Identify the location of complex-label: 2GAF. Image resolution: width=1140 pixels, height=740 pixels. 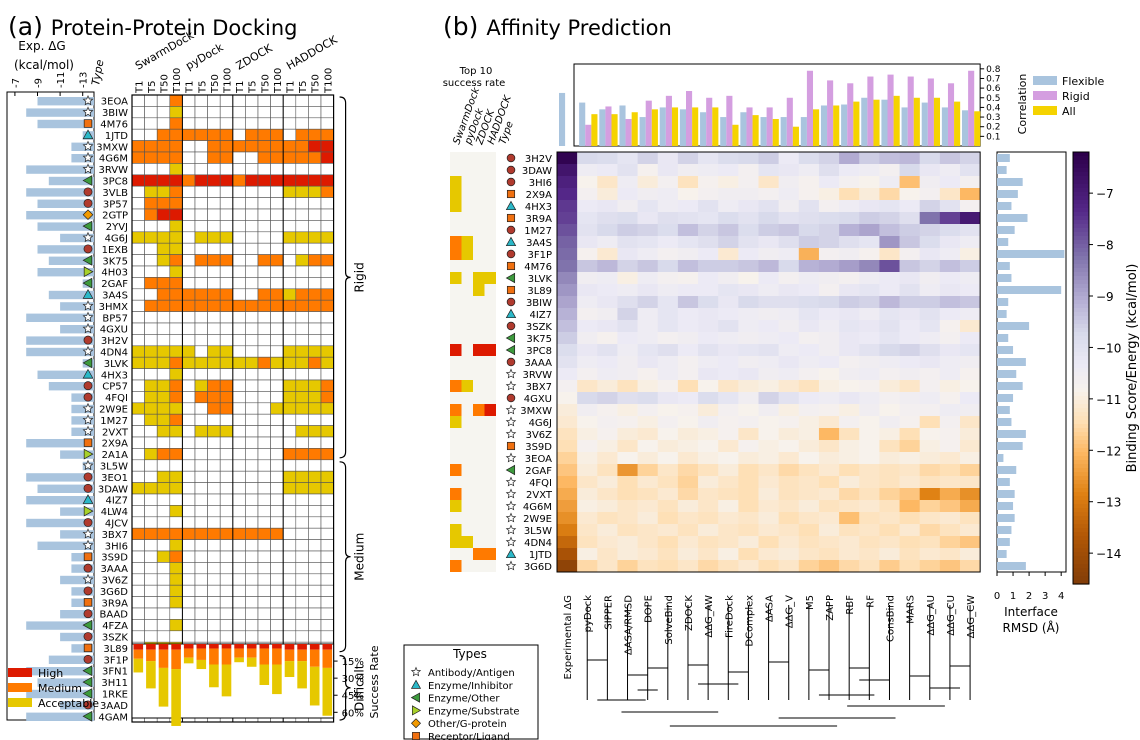
(114, 284).